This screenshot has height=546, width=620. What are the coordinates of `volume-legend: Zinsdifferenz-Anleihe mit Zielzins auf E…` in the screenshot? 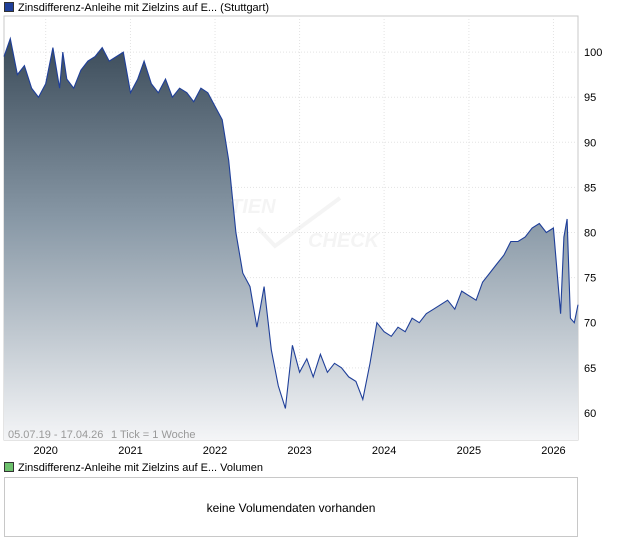 It's located at (133, 468).